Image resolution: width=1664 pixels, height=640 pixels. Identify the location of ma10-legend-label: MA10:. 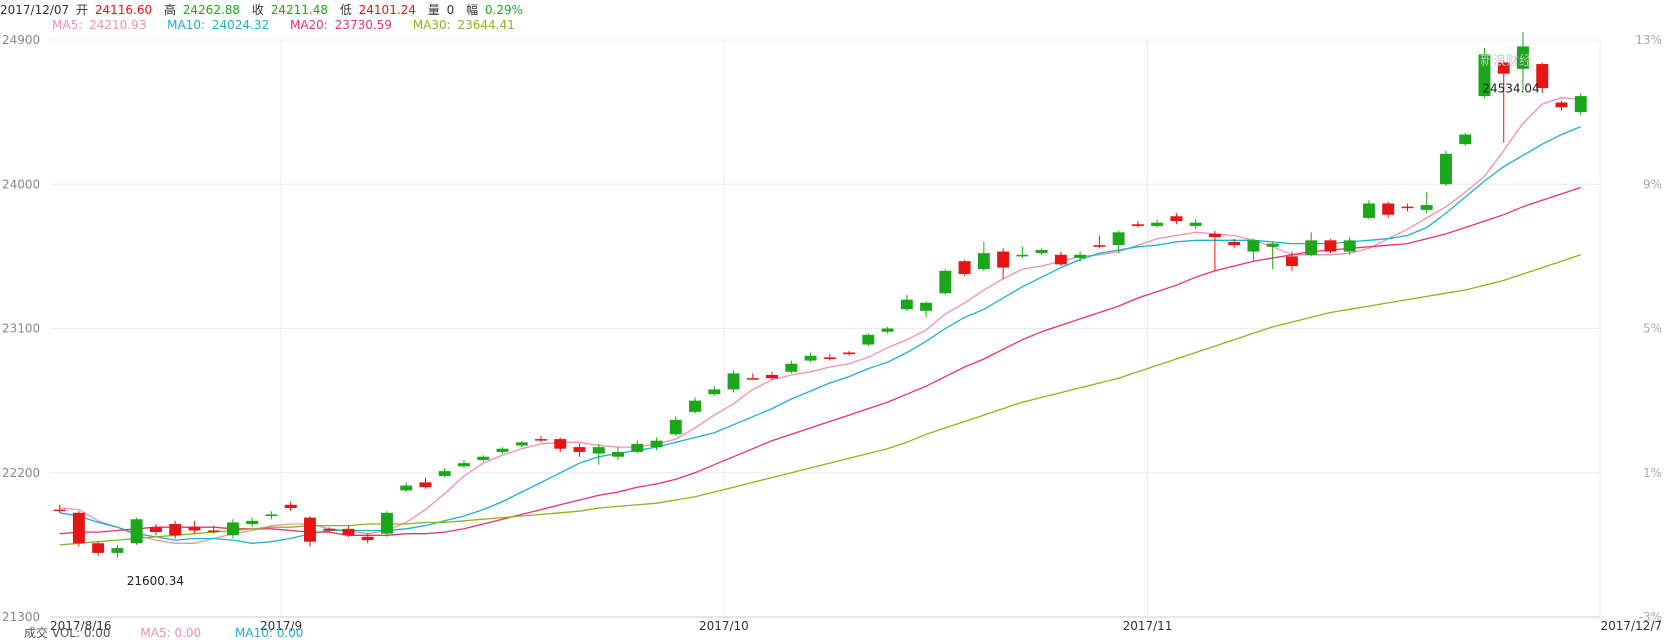
(186, 25).